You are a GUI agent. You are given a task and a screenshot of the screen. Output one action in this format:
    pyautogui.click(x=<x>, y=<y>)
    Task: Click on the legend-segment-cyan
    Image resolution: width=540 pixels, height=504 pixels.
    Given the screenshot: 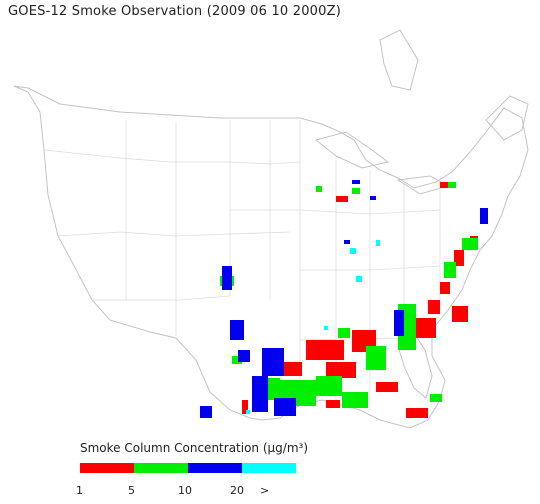 What is the action you would take?
    pyautogui.click(x=269, y=468)
    